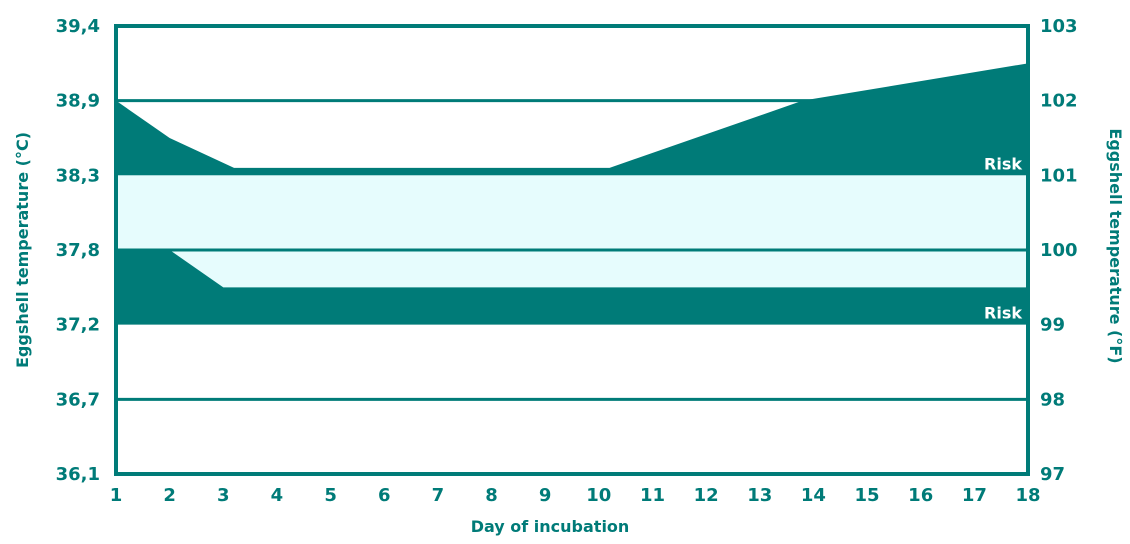 Image resolution: width=1130 pixels, height=544 pixels. I want to click on y-left-axis-title: Eggshell temperature (°C), so click(22, 250).